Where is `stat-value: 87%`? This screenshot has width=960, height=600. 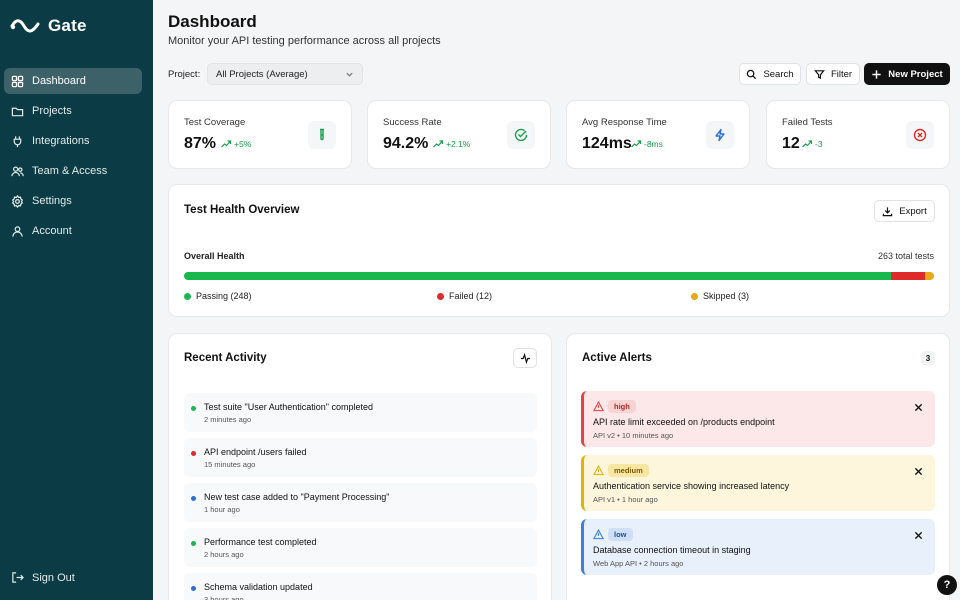 stat-value: 87% is located at coordinates (200, 143).